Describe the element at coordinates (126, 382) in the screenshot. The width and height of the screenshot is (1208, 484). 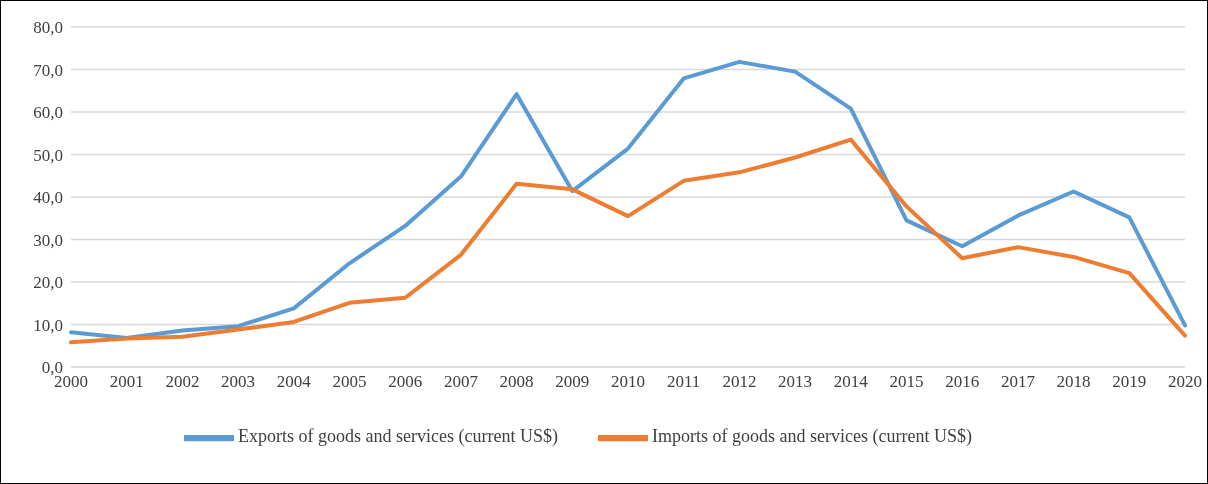
I see `x-tick-label: 2001` at that location.